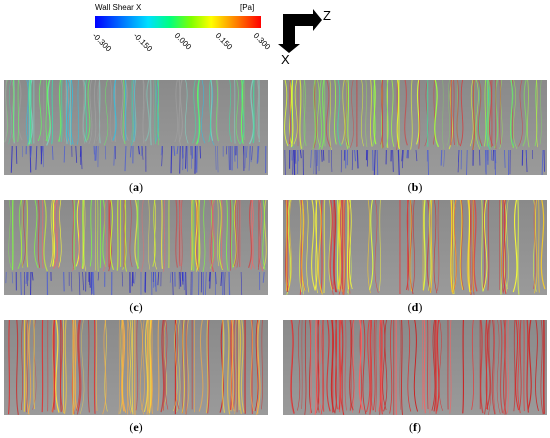  Describe the element at coordinates (415, 307) in the screenshot. I see `caption-d: (d)` at that location.